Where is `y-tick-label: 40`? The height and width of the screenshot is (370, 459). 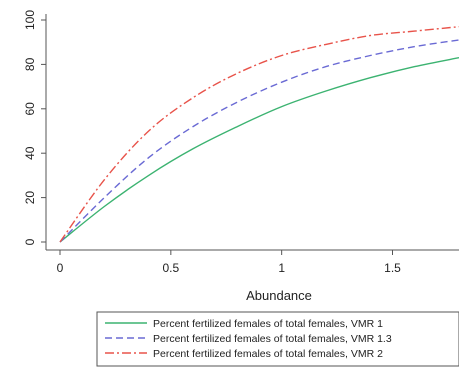
y-tick-label: 40 is located at coordinates (30, 153).